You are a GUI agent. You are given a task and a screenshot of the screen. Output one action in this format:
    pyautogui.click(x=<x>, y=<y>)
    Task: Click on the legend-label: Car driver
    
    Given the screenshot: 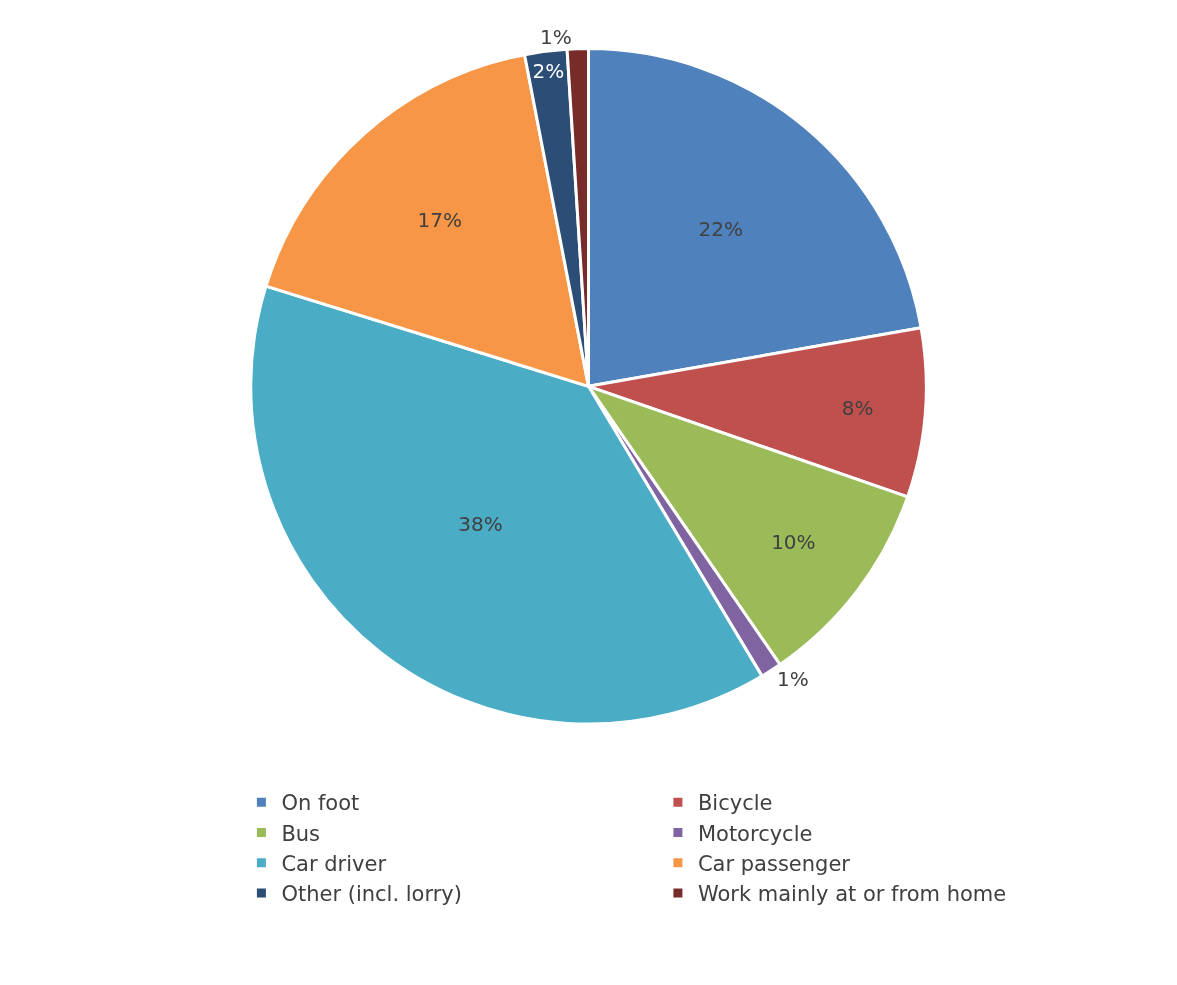 What is the action you would take?
    pyautogui.click(x=334, y=863)
    